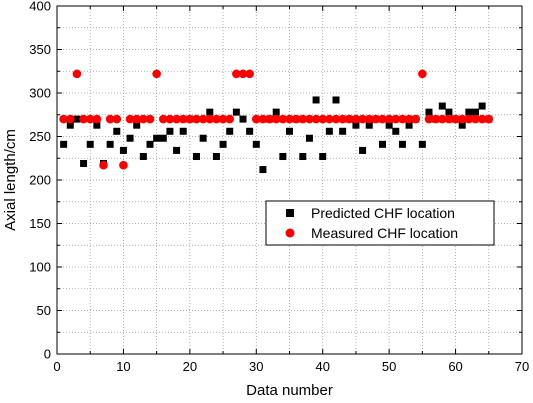 The width and height of the screenshot is (533, 403). I want to click on y-tick-label: 200, so click(40, 180).